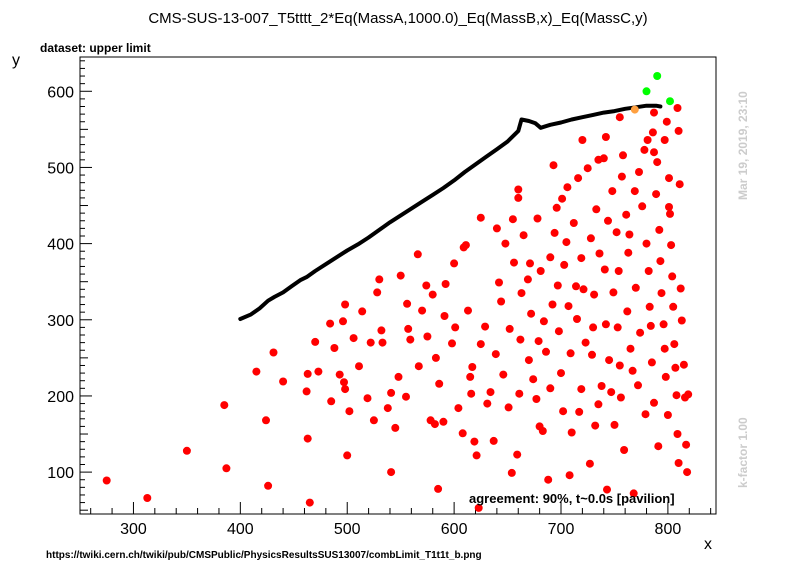 The image size is (796, 572). I want to click on y-axis-label: y, so click(16, 60).